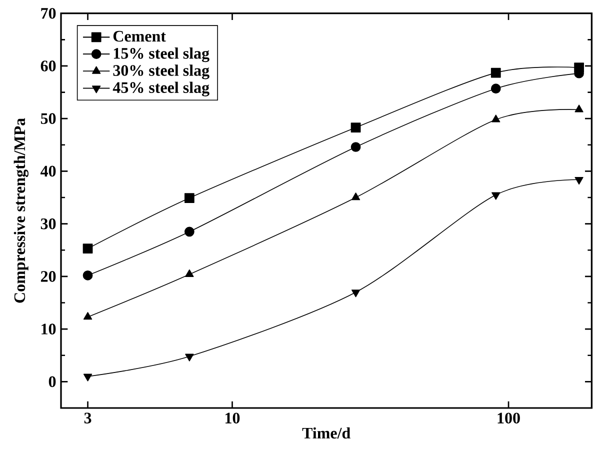 The width and height of the screenshot is (593, 454). Describe the element at coordinates (509, 418) in the screenshot. I see `x-tick-label: 100` at that location.